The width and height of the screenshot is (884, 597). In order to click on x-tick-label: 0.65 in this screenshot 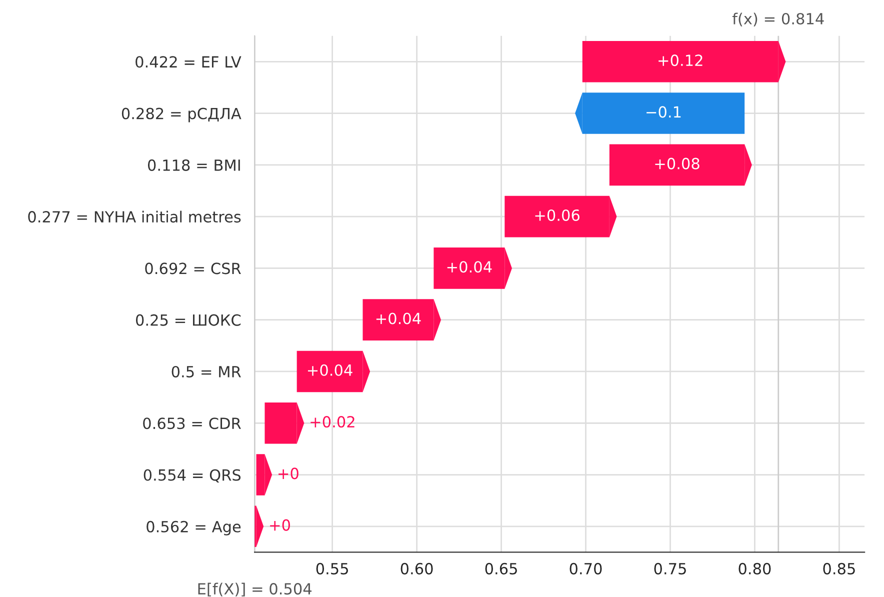, I will do `click(501, 568)`.